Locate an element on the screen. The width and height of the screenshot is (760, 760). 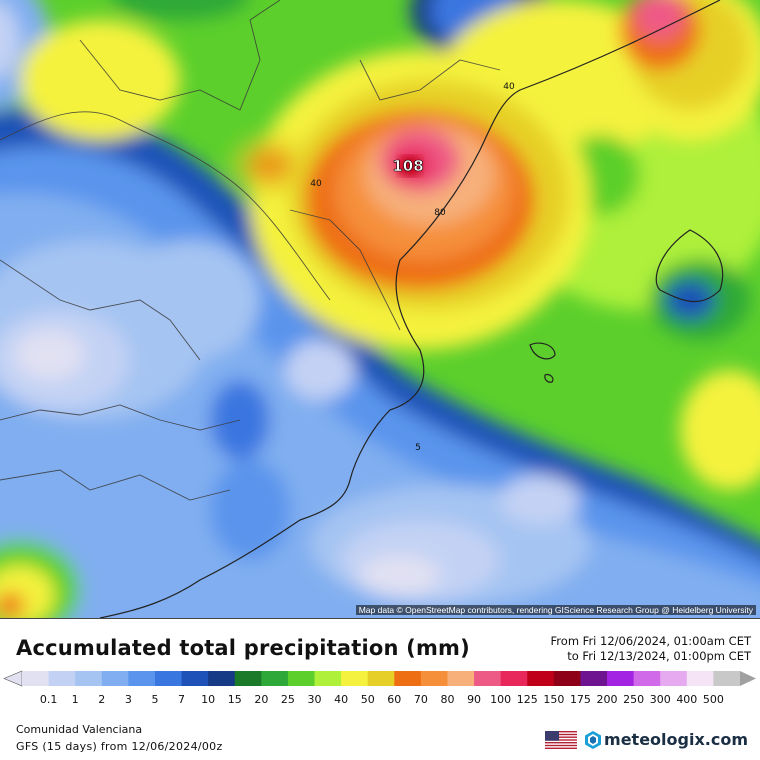
legend-tick-label: 400 is located at coordinates (686, 699).